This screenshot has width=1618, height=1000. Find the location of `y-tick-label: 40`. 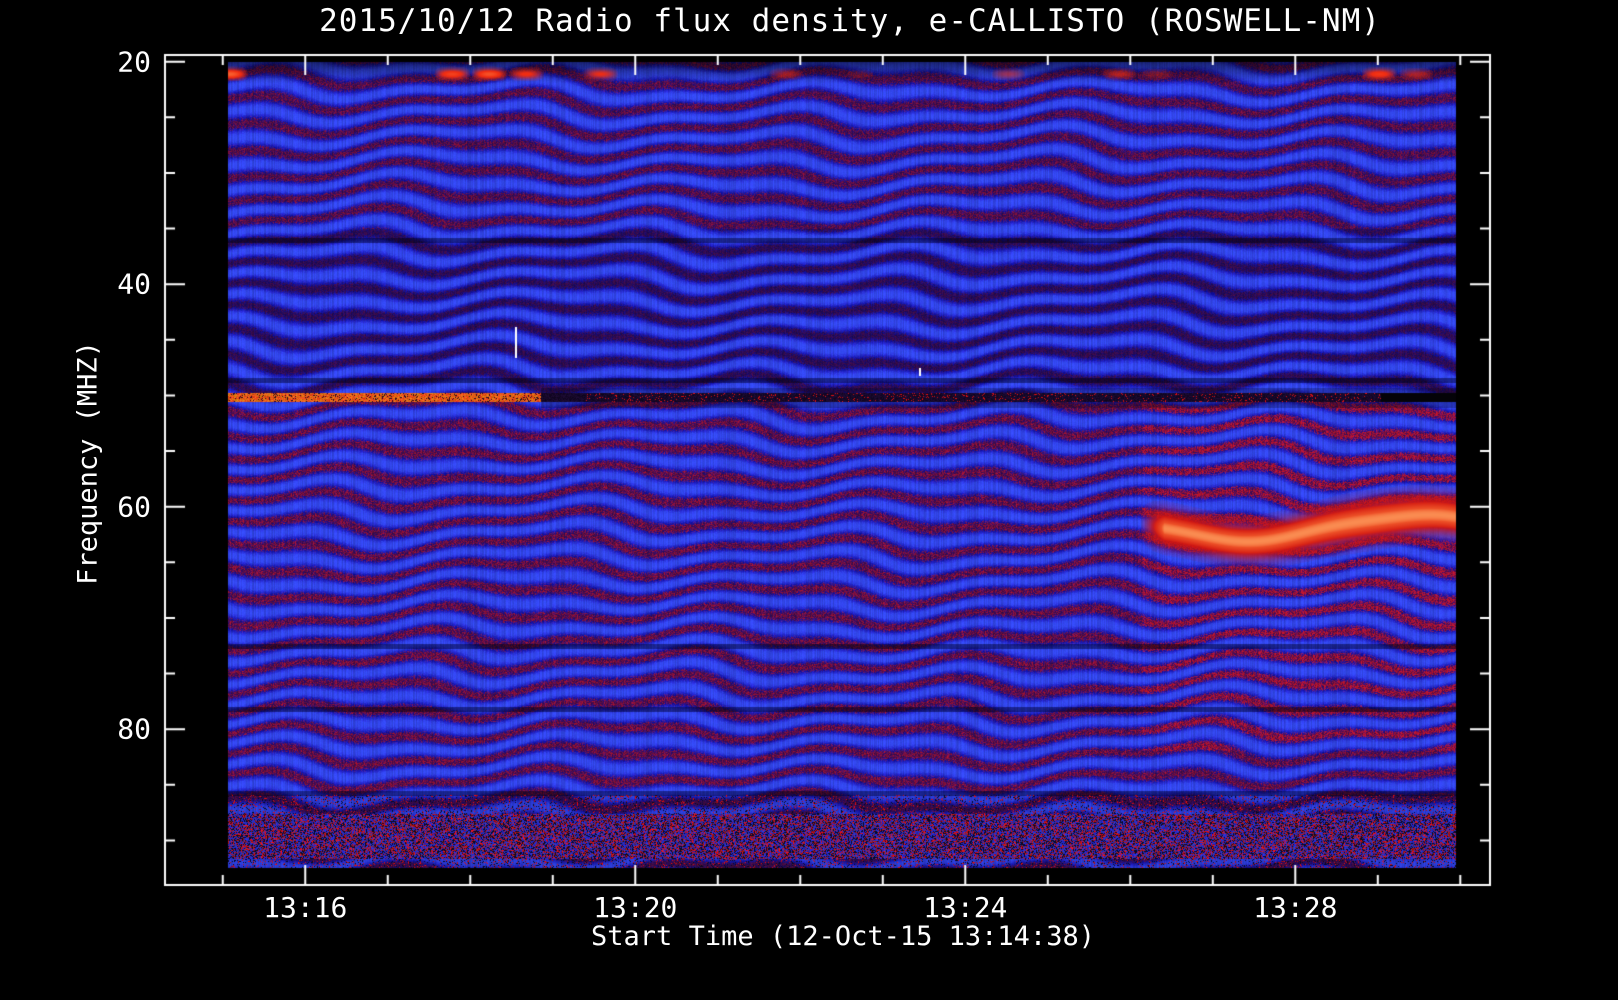

y-tick-label: 40 is located at coordinates (134, 284).